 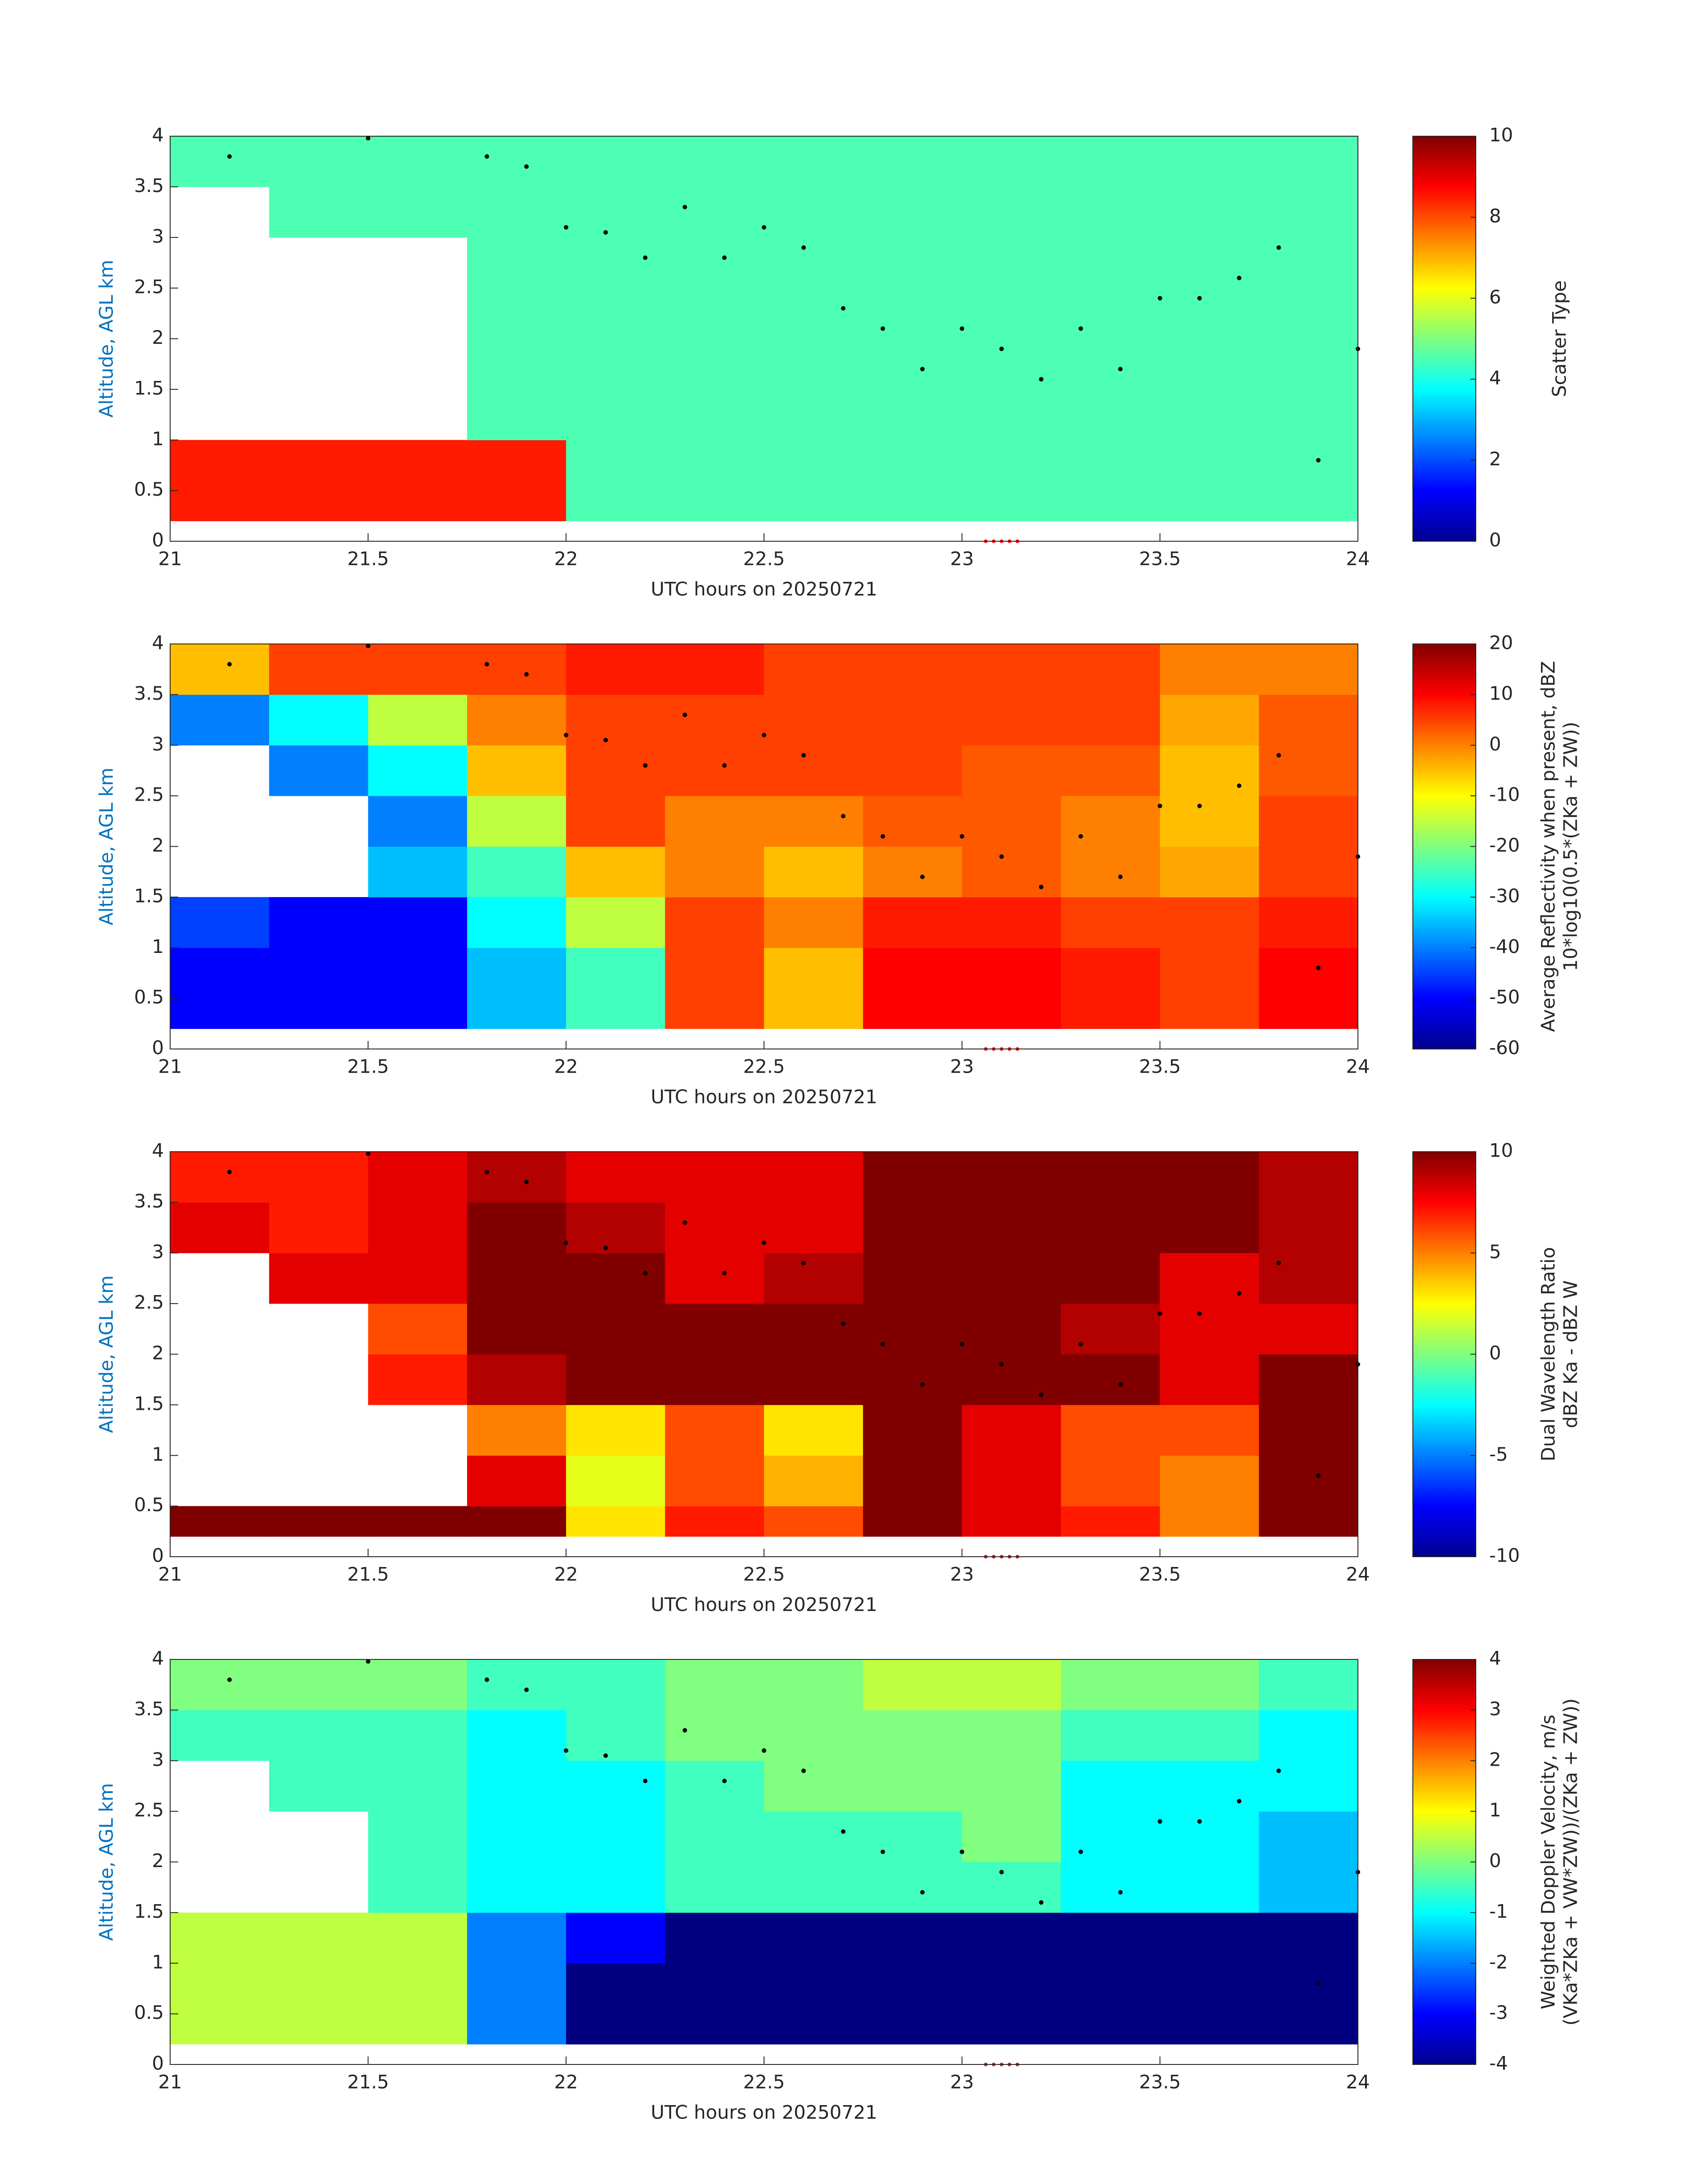 I want to click on x-tick-label: 22.5, so click(x=764, y=2082).